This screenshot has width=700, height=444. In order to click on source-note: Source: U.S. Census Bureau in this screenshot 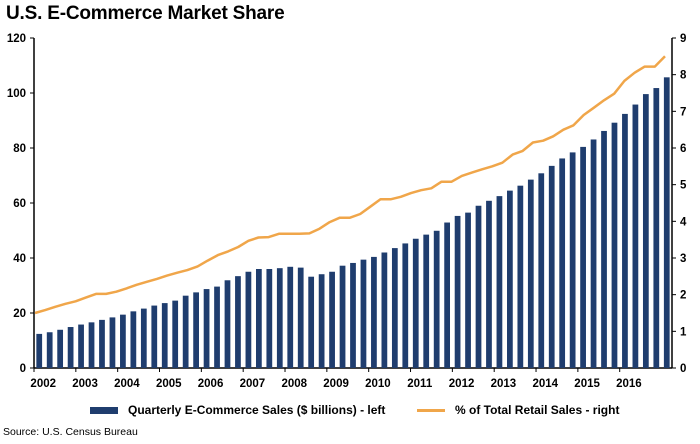, I will do `click(70, 432)`.